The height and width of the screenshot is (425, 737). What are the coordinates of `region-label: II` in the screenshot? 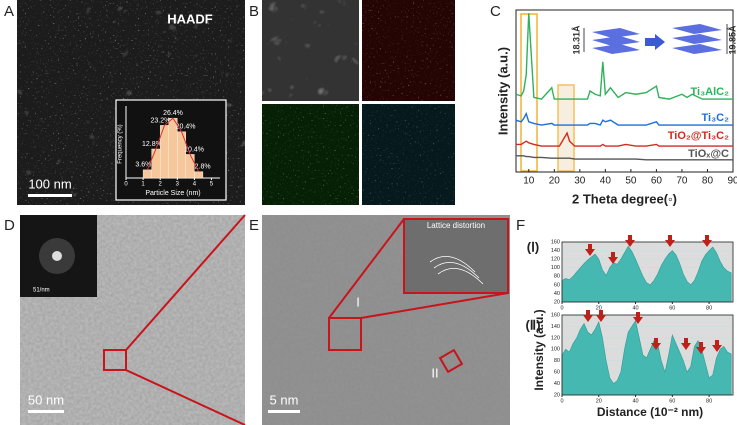 It's located at (434, 372).